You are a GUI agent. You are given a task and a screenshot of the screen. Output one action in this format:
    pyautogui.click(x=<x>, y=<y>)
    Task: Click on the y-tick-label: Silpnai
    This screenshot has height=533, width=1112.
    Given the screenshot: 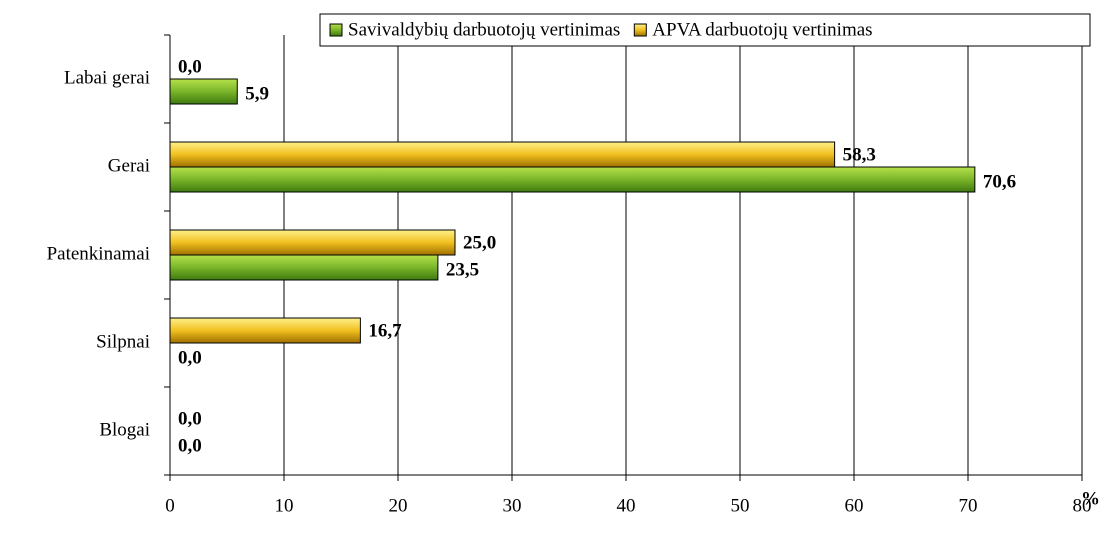 What is the action you would take?
    pyautogui.click(x=123, y=341)
    